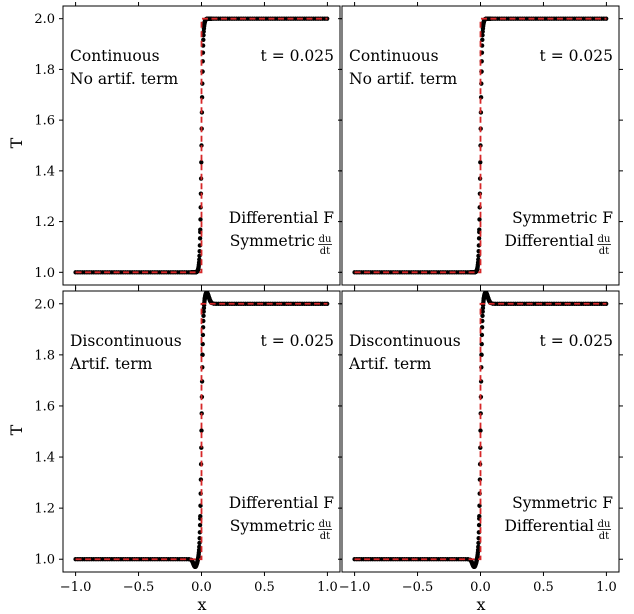  I want to click on x-axis-label-right: x, so click(480, 604).